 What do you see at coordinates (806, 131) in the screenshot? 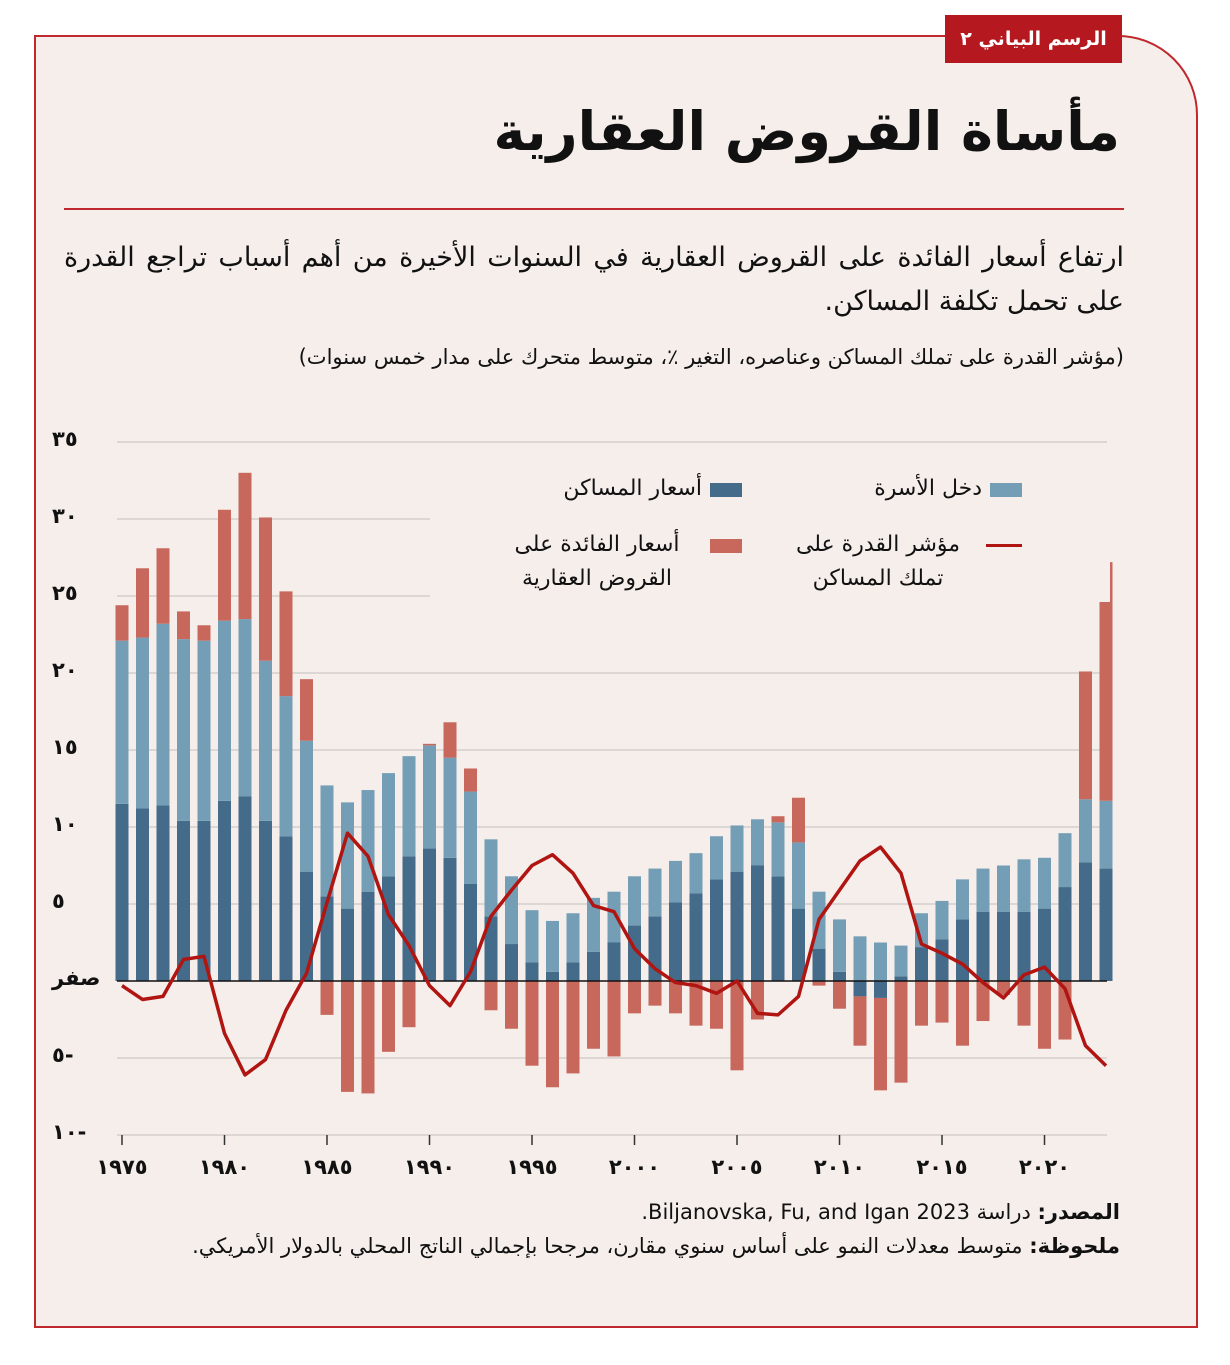
I see `chart-title: مأساة القروض العقارية` at bounding box center [806, 131].